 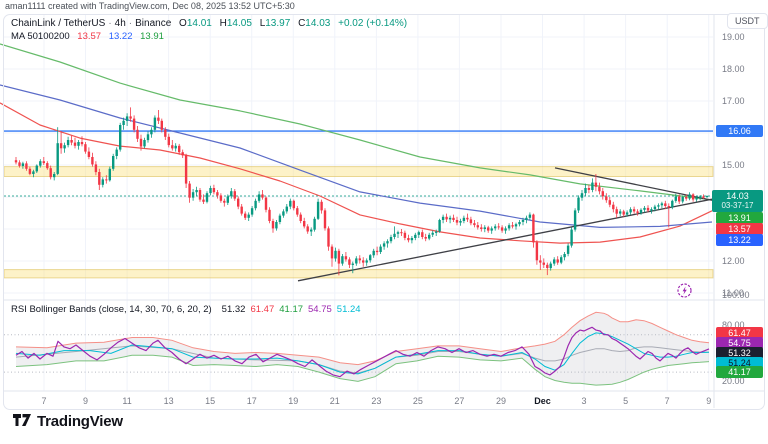 I want to click on rsi-legend-value: 51.24, so click(x=348, y=309).